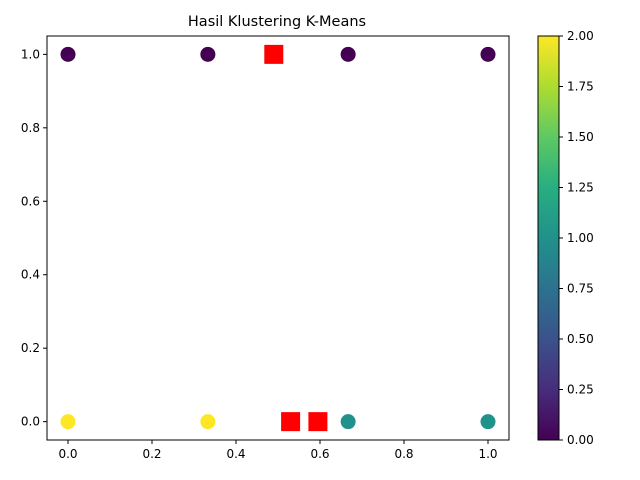 Image resolution: width=640 pixels, height=480 pixels. What do you see at coordinates (67, 454) in the screenshot?
I see `x-tick-label: 0.0` at bounding box center [67, 454].